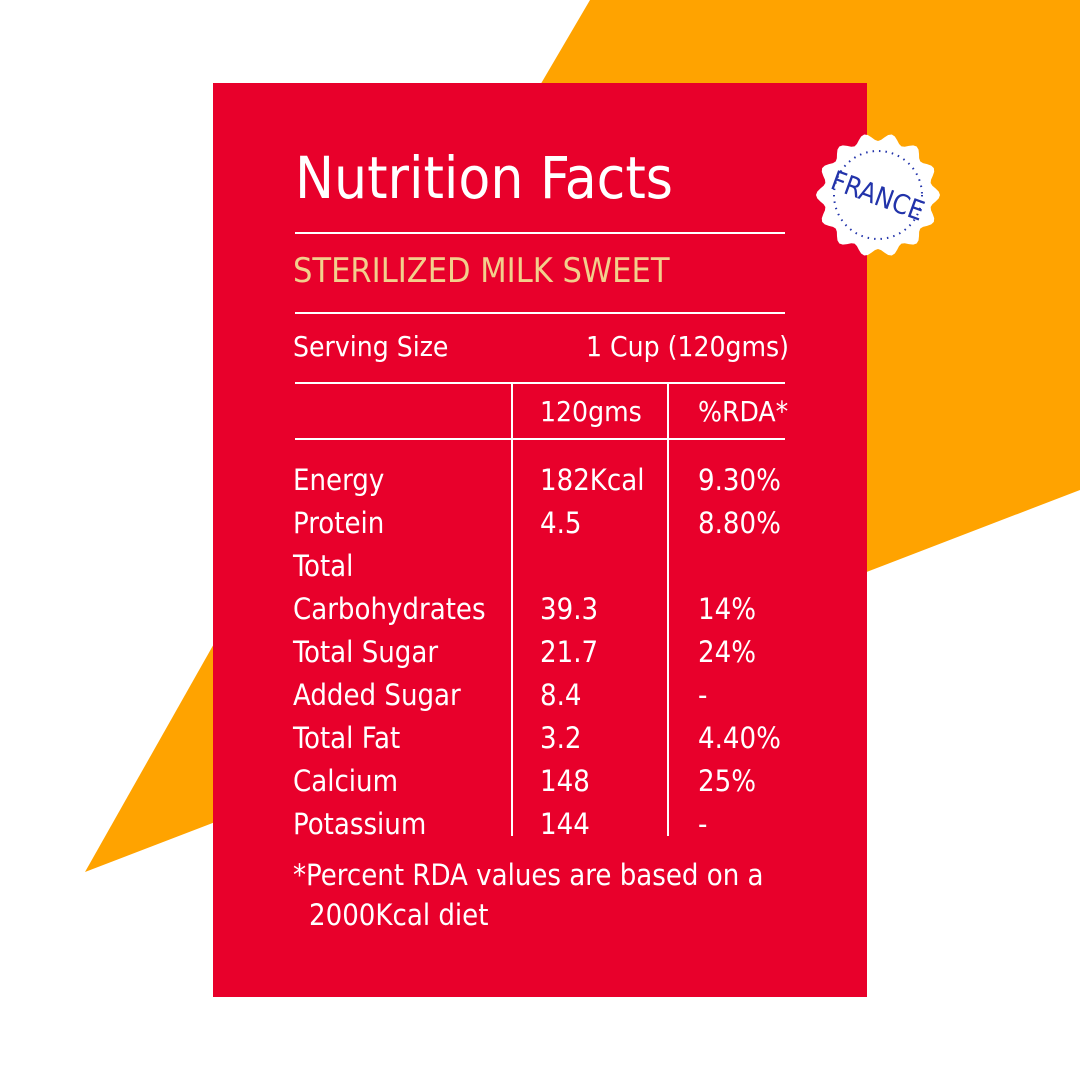  Describe the element at coordinates (366, 652) in the screenshot. I see `nutrient-name: Total Sugar` at that location.